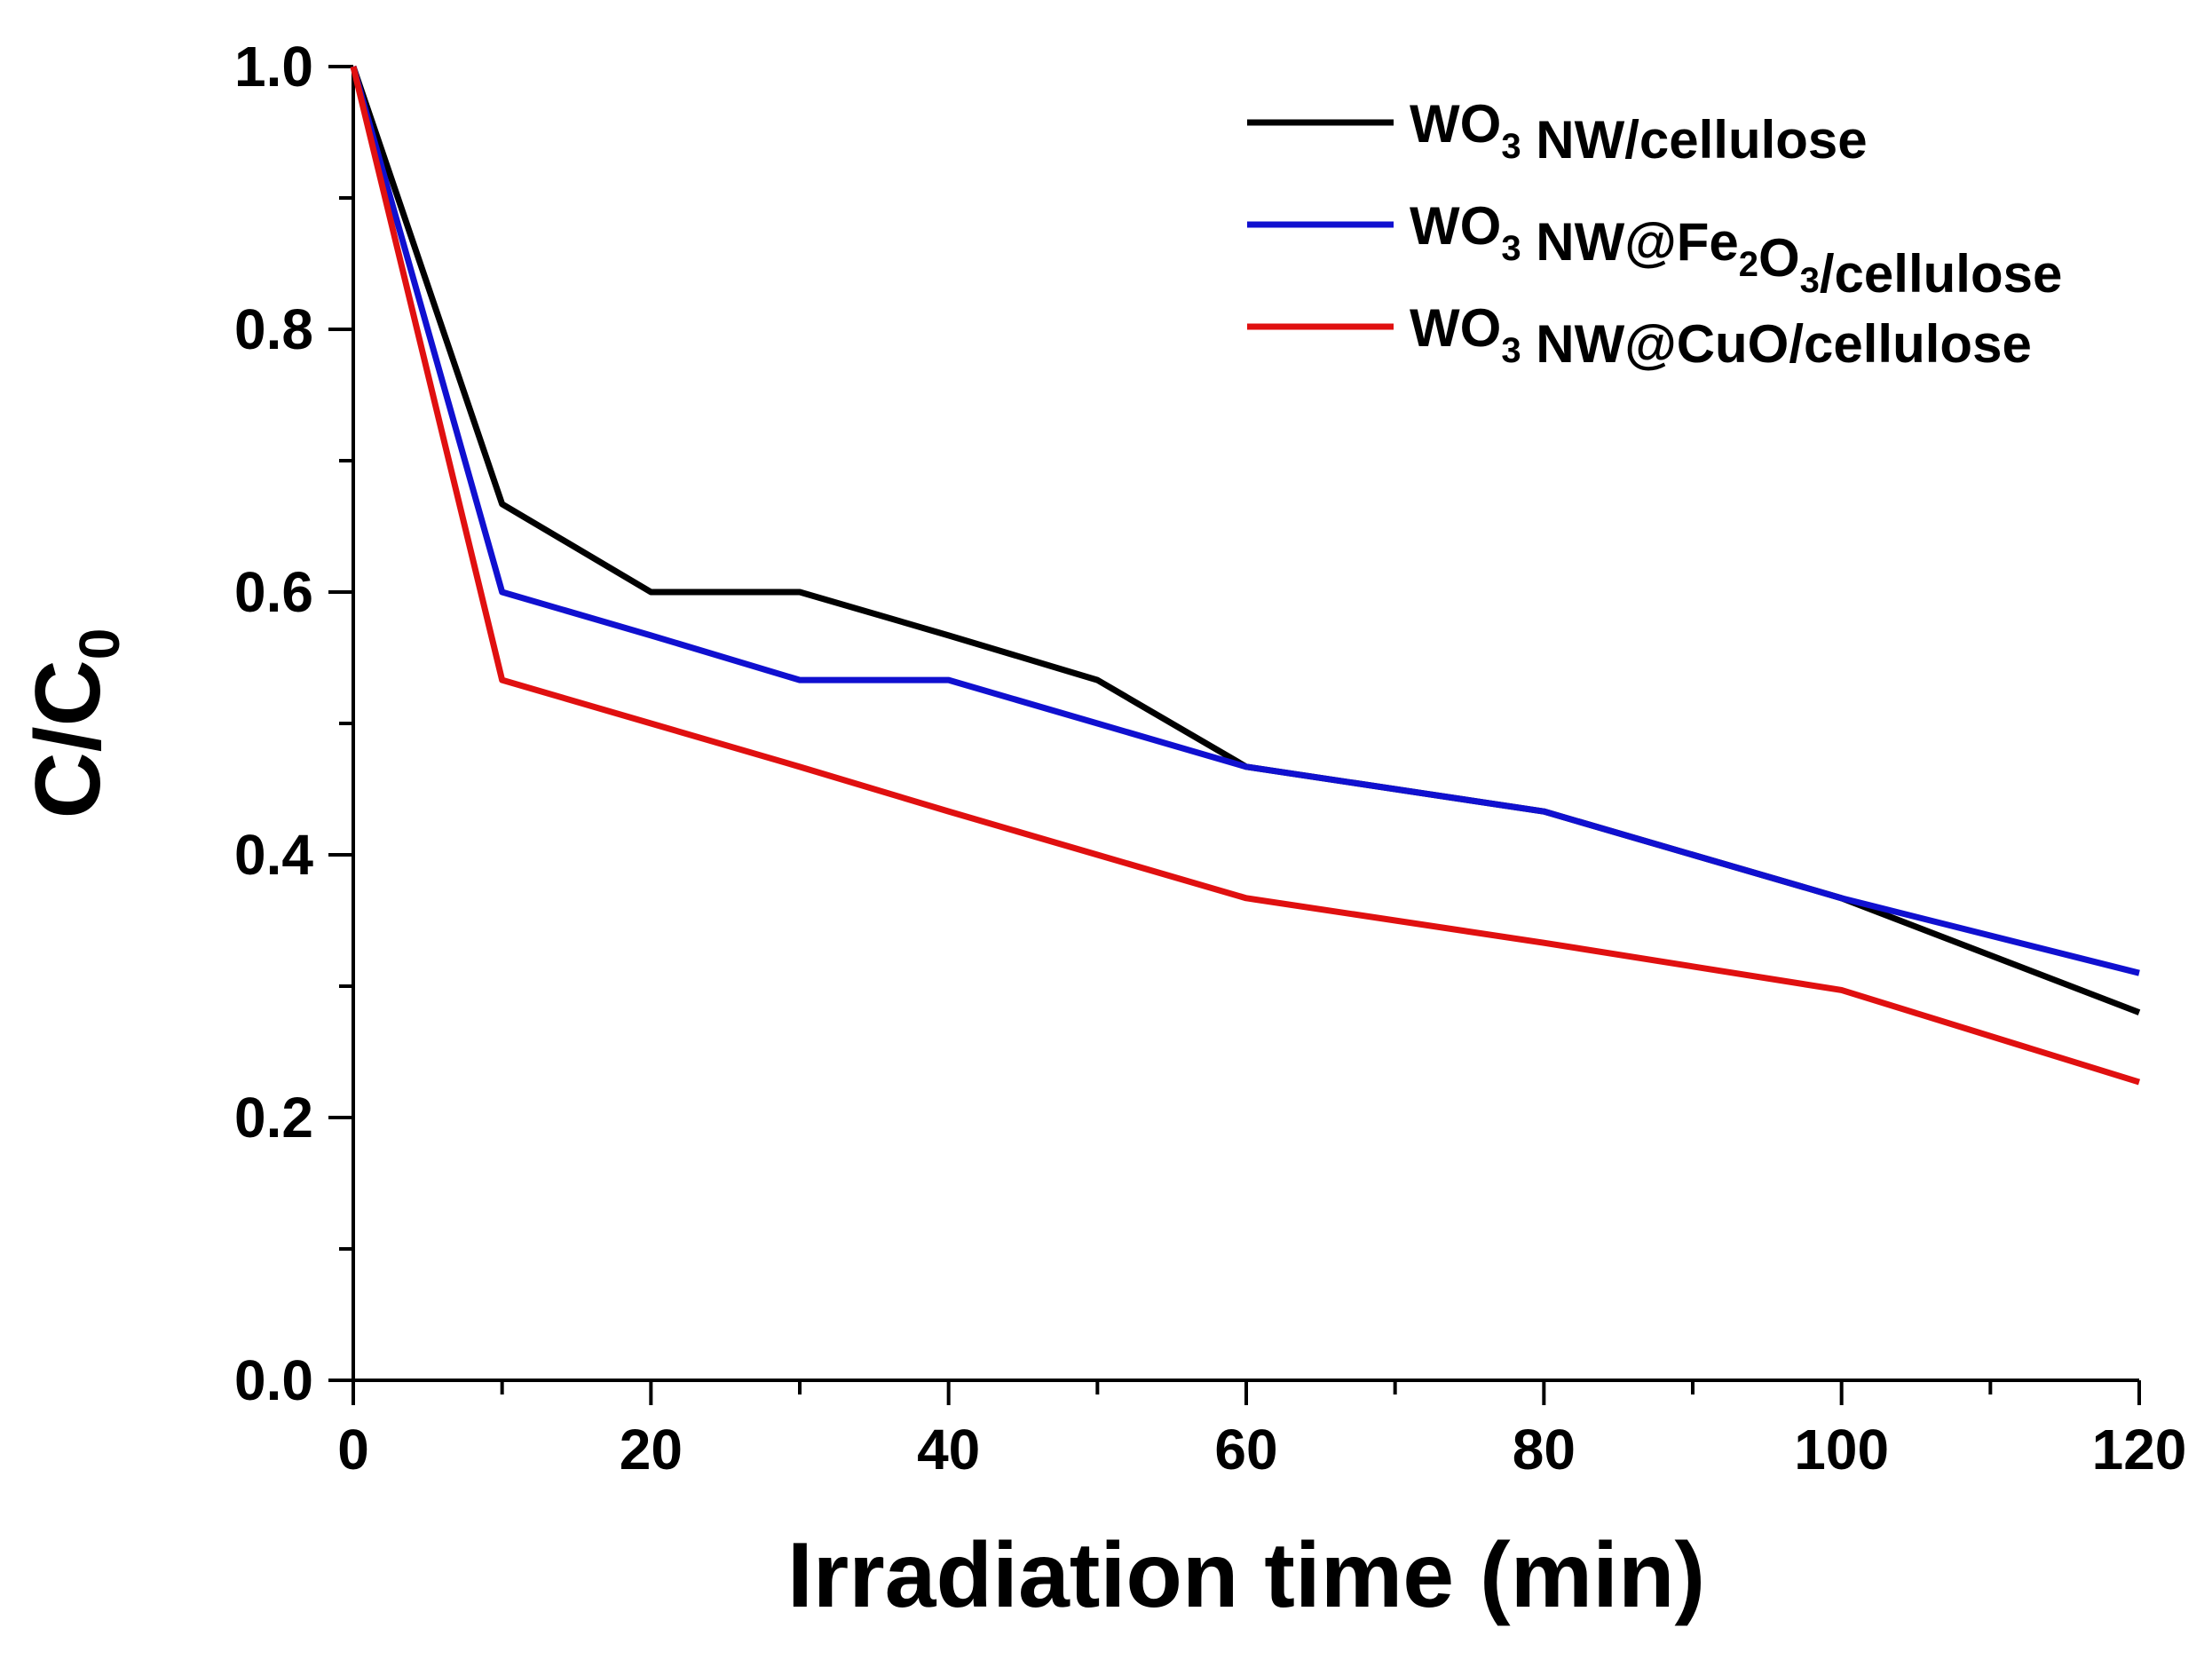 This screenshot has width=2212, height=1667. I want to click on y-axis-title: C/C0, so click(74, 723).